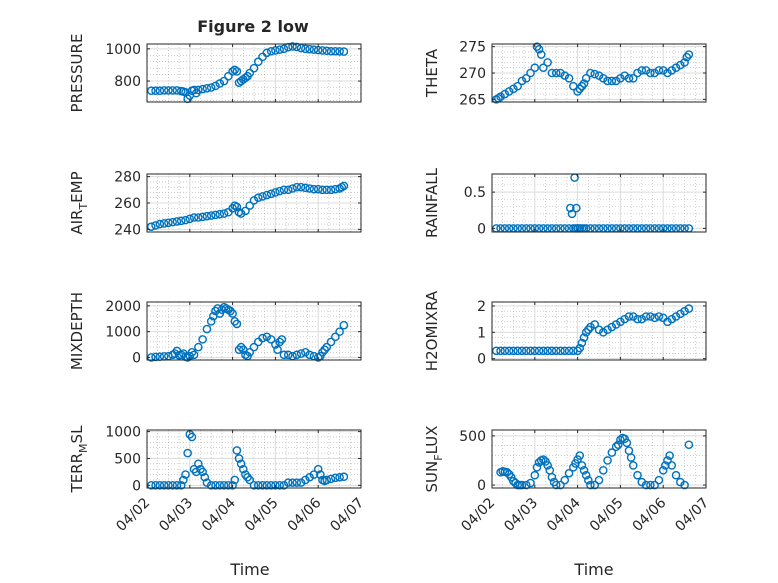 The height and width of the screenshot is (583, 778). Describe the element at coordinates (123, 333) in the screenshot. I see `y-tick-label: 1000` at that location.